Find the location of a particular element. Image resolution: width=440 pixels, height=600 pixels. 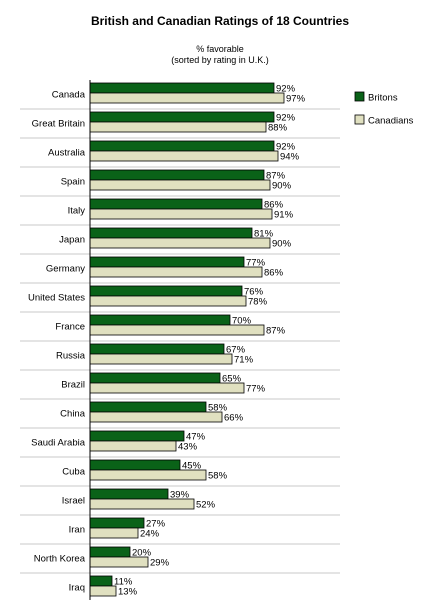

bar-canadians-canada is located at coordinates (187, 98).